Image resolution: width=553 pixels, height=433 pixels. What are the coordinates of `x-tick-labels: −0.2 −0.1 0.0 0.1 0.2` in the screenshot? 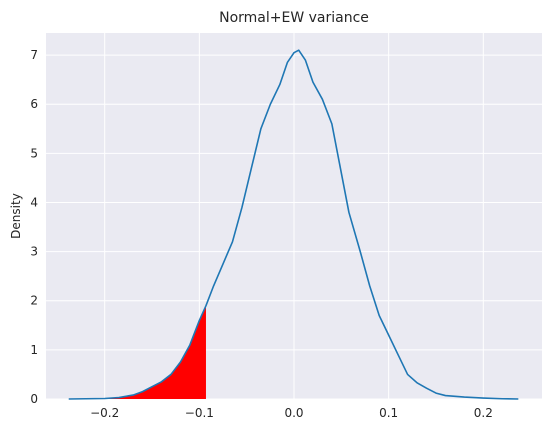 It's located at (291, 413).